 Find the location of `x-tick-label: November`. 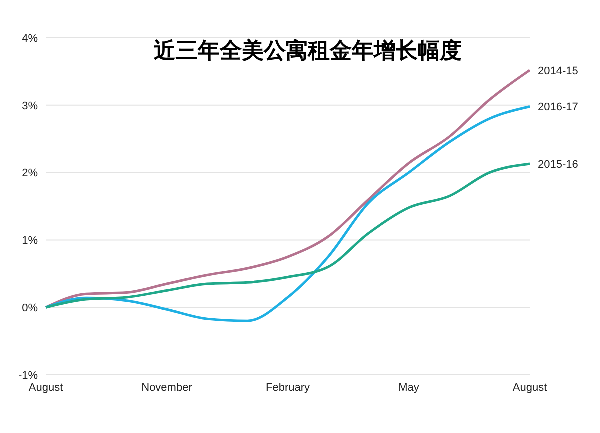

x-tick-label: November is located at coordinates (167, 388).